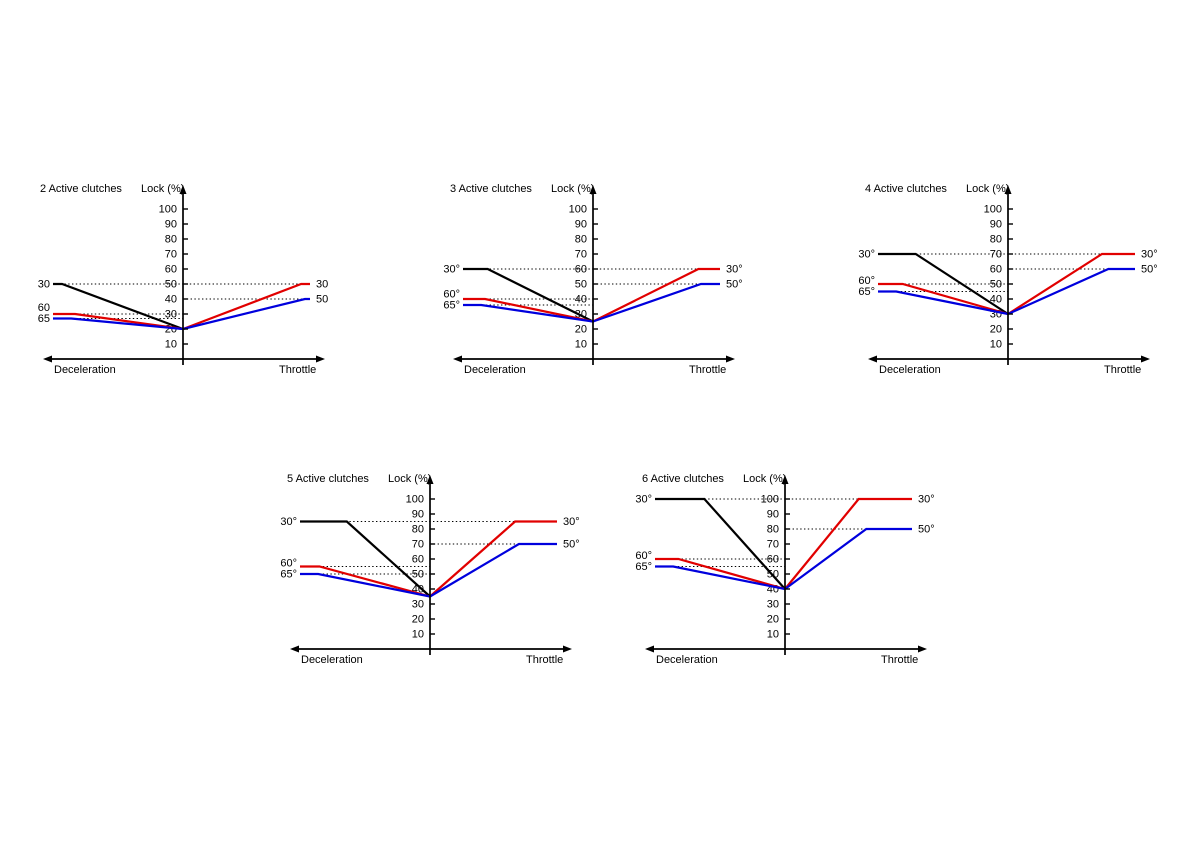  What do you see at coordinates (906, 189) in the screenshot?
I see `chart-title: 4 Active clutches` at bounding box center [906, 189].